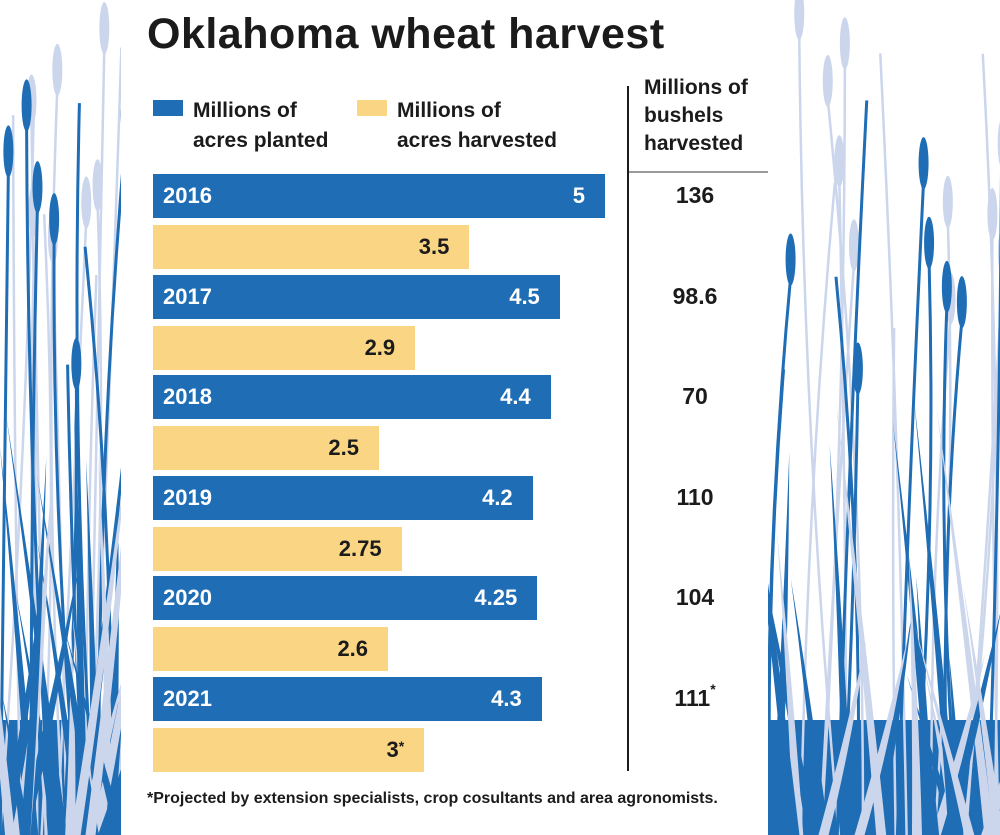 Image resolution: width=1000 pixels, height=835 pixels. Describe the element at coordinates (695, 696) in the screenshot. I see `bushels-value-2021: 111*` at that location.